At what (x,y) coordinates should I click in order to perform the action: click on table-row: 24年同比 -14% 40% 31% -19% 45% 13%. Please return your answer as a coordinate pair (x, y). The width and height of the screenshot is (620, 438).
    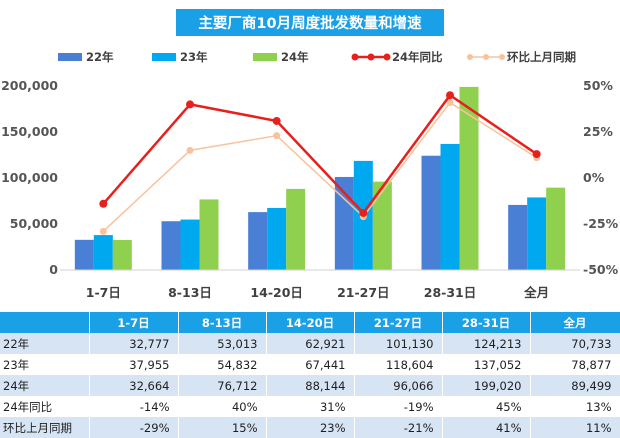
    Looking at the image, I should click on (310, 406).